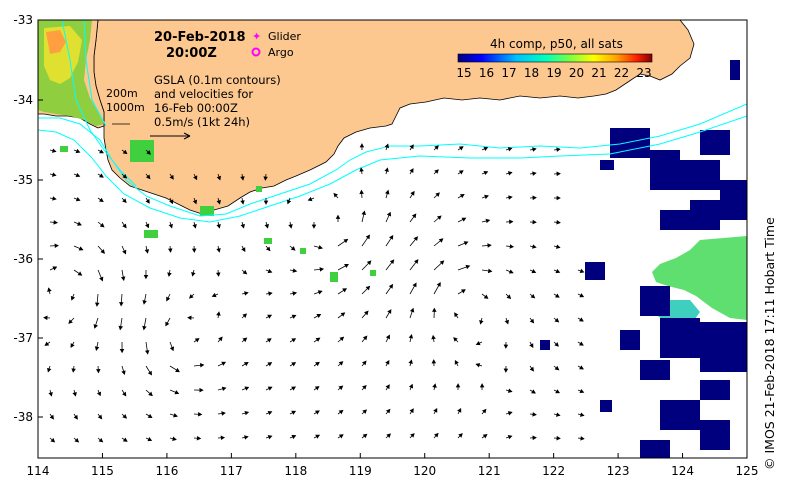 The height and width of the screenshot is (492, 790). Describe the element at coordinates (556, 44) in the screenshot. I see `colorbar-title: 4h comp, p50, all sats` at that location.